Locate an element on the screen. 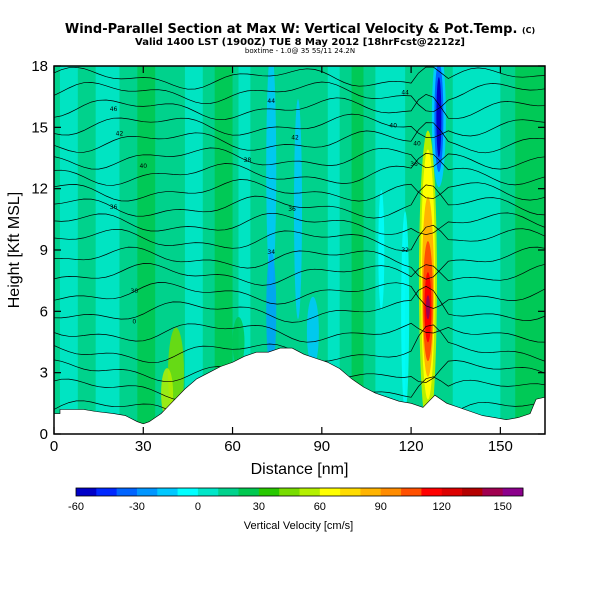  colorbar-frame is located at coordinates (299, 492).